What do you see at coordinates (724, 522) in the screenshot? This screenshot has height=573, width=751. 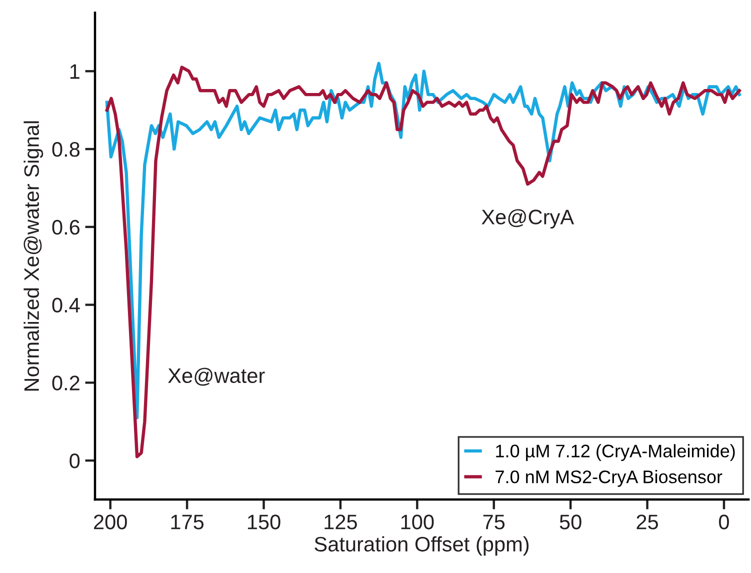 I see `x-tick-label: 0` at bounding box center [724, 522].